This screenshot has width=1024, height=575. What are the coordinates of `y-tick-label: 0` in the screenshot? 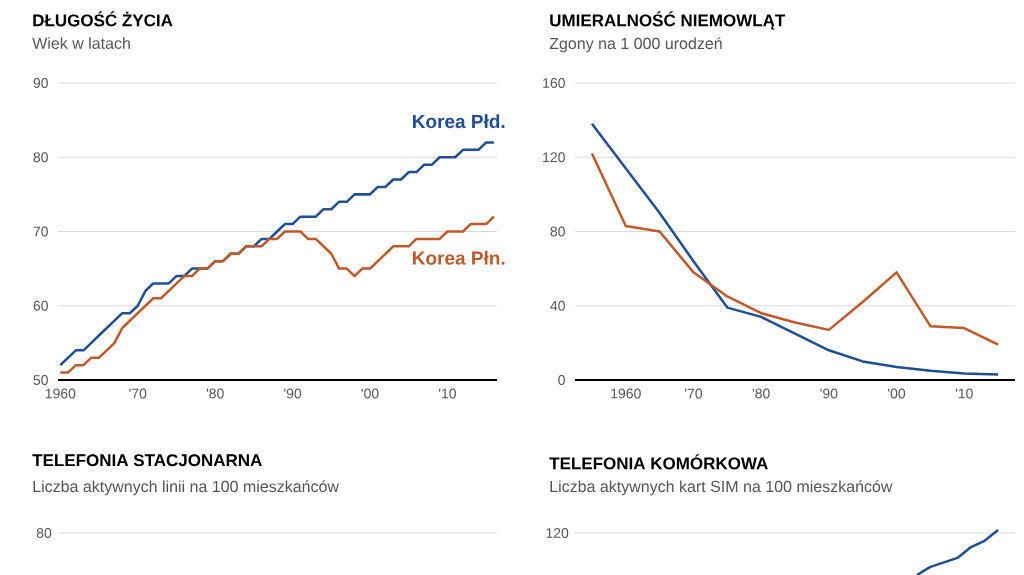 It's located at (561, 380).